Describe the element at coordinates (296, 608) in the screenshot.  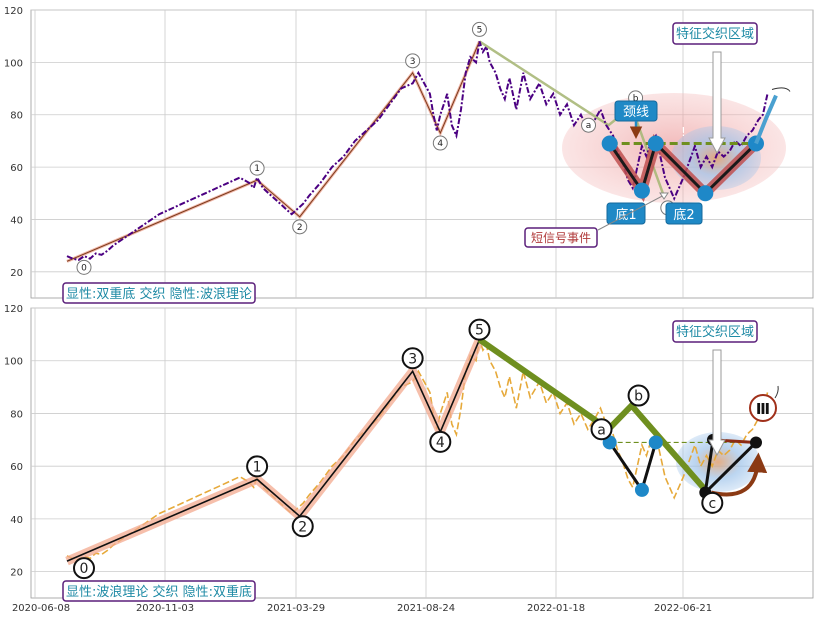
I see `x-tick-label: 2021-03-29` at that location.